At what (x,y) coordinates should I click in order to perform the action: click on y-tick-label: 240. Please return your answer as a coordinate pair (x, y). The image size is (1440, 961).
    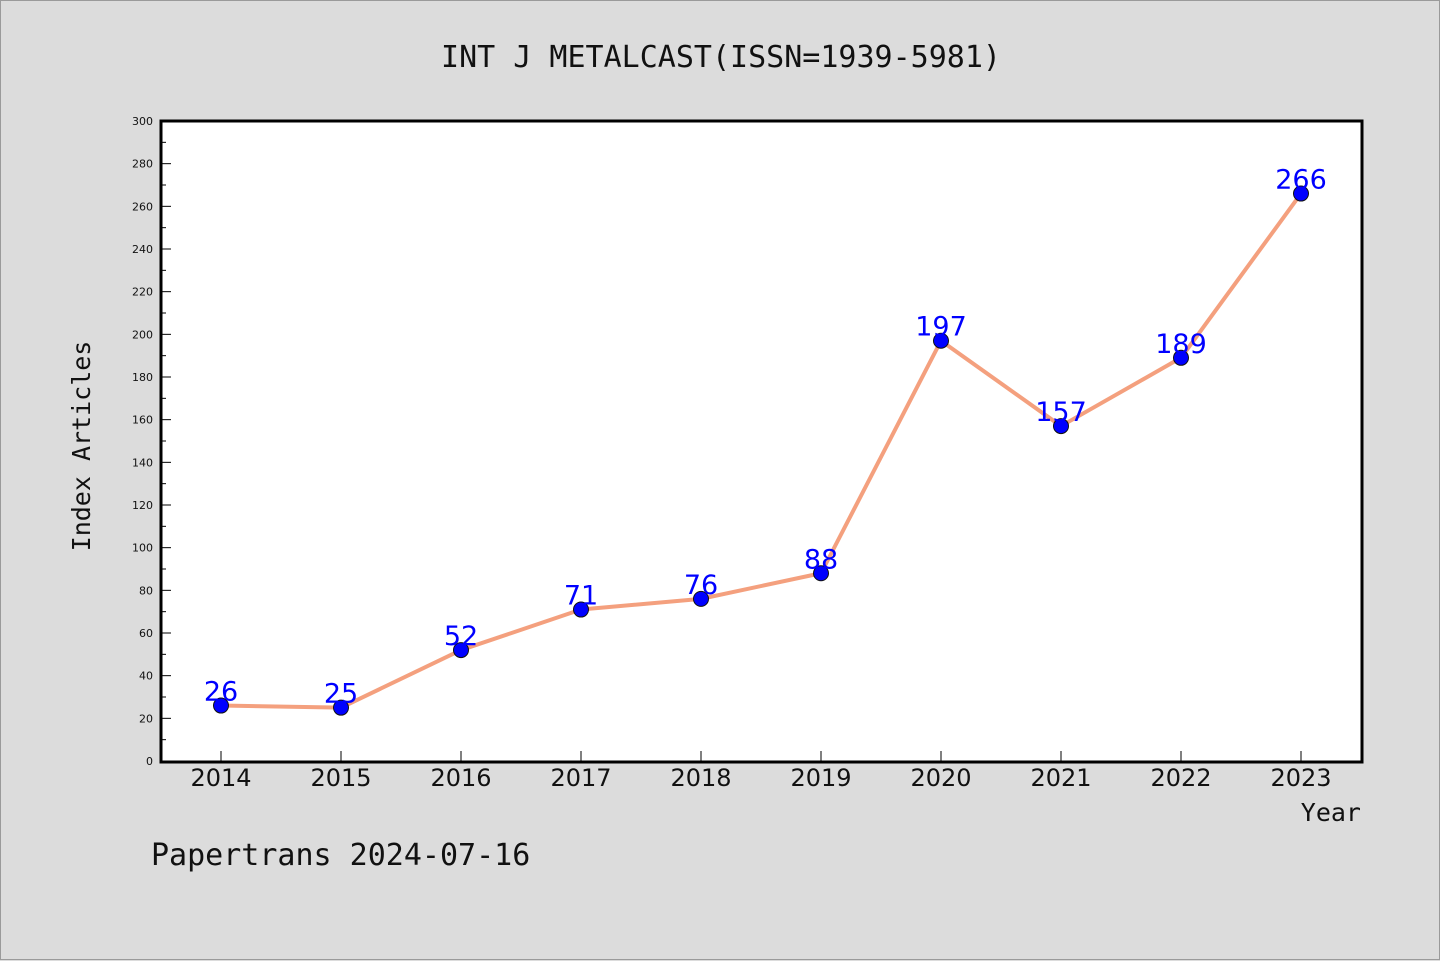
    Looking at the image, I should click on (142, 249).